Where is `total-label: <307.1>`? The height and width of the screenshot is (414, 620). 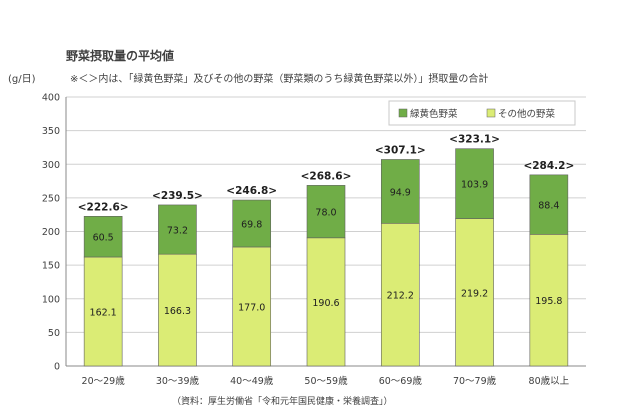 total-label: <307.1> is located at coordinates (400, 150).